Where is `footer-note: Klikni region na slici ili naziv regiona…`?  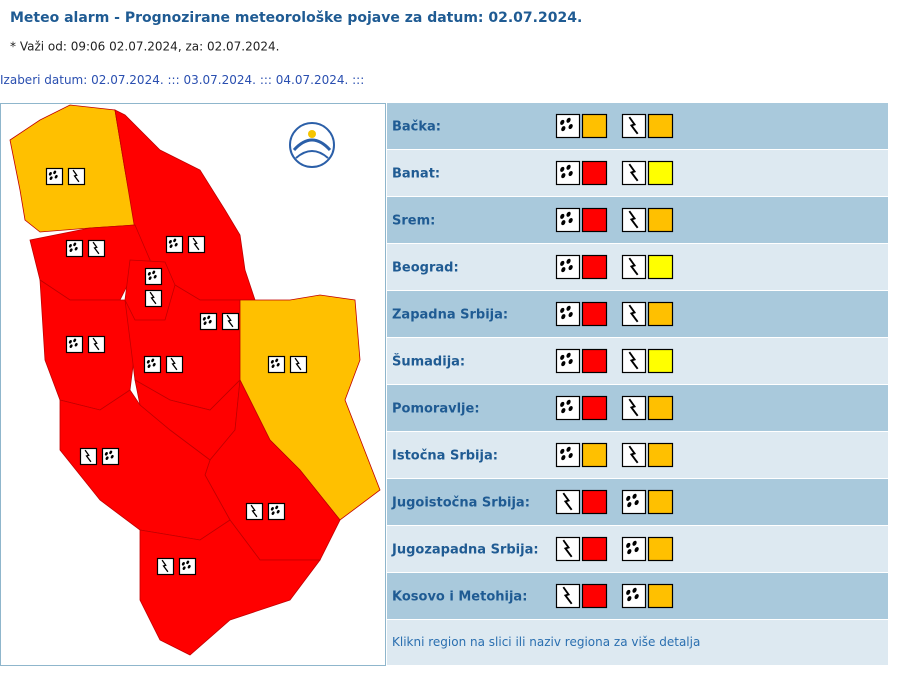 footer-note: Klikni region na slici ili naziv regiona… is located at coordinates (546, 642).